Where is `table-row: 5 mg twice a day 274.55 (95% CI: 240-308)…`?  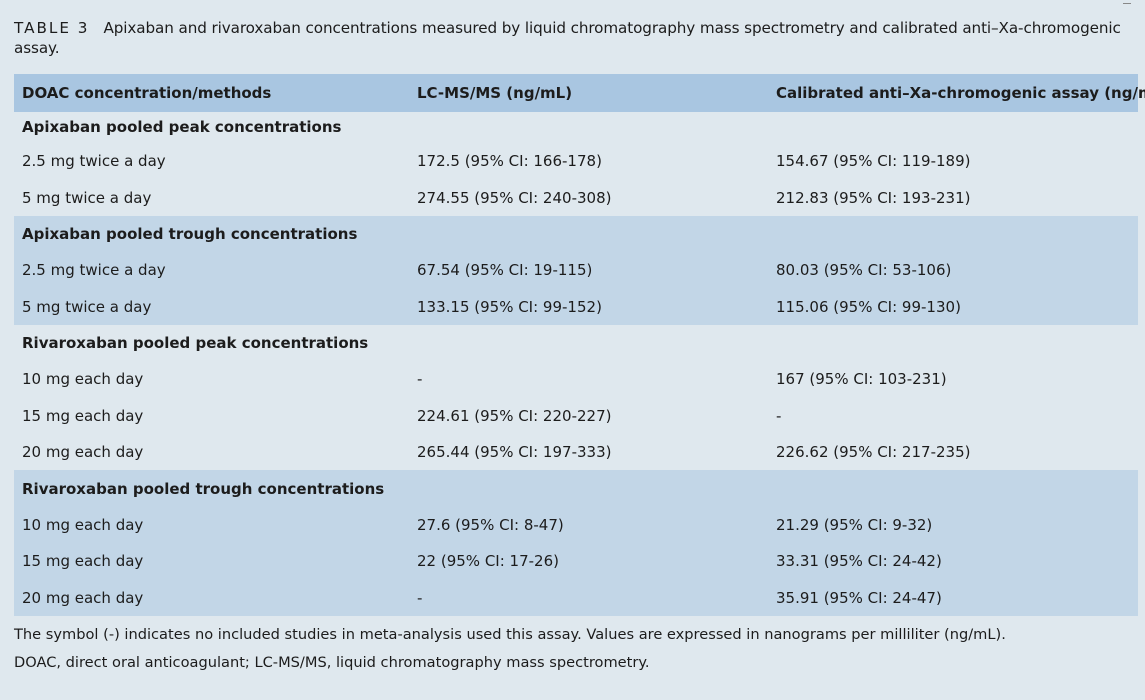 table-row: 5 mg twice a day 274.55 (95% CI: 240-308)… is located at coordinates (576, 197).